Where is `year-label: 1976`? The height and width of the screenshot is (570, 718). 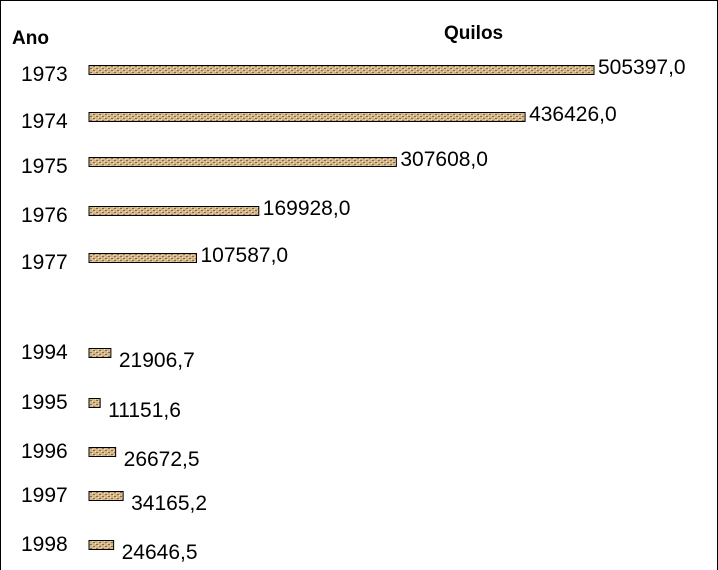 year-label: 1976 is located at coordinates (44, 215).